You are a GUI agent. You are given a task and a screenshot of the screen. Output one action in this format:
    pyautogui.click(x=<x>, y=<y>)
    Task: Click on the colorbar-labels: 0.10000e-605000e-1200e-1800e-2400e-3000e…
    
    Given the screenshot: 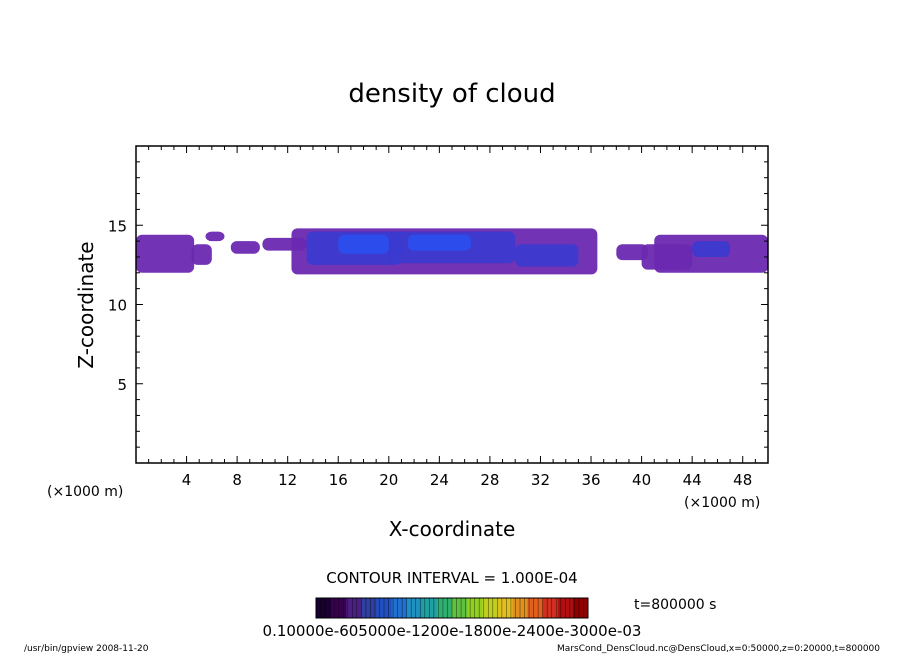 What is the action you would take?
    pyautogui.click(x=452, y=631)
    